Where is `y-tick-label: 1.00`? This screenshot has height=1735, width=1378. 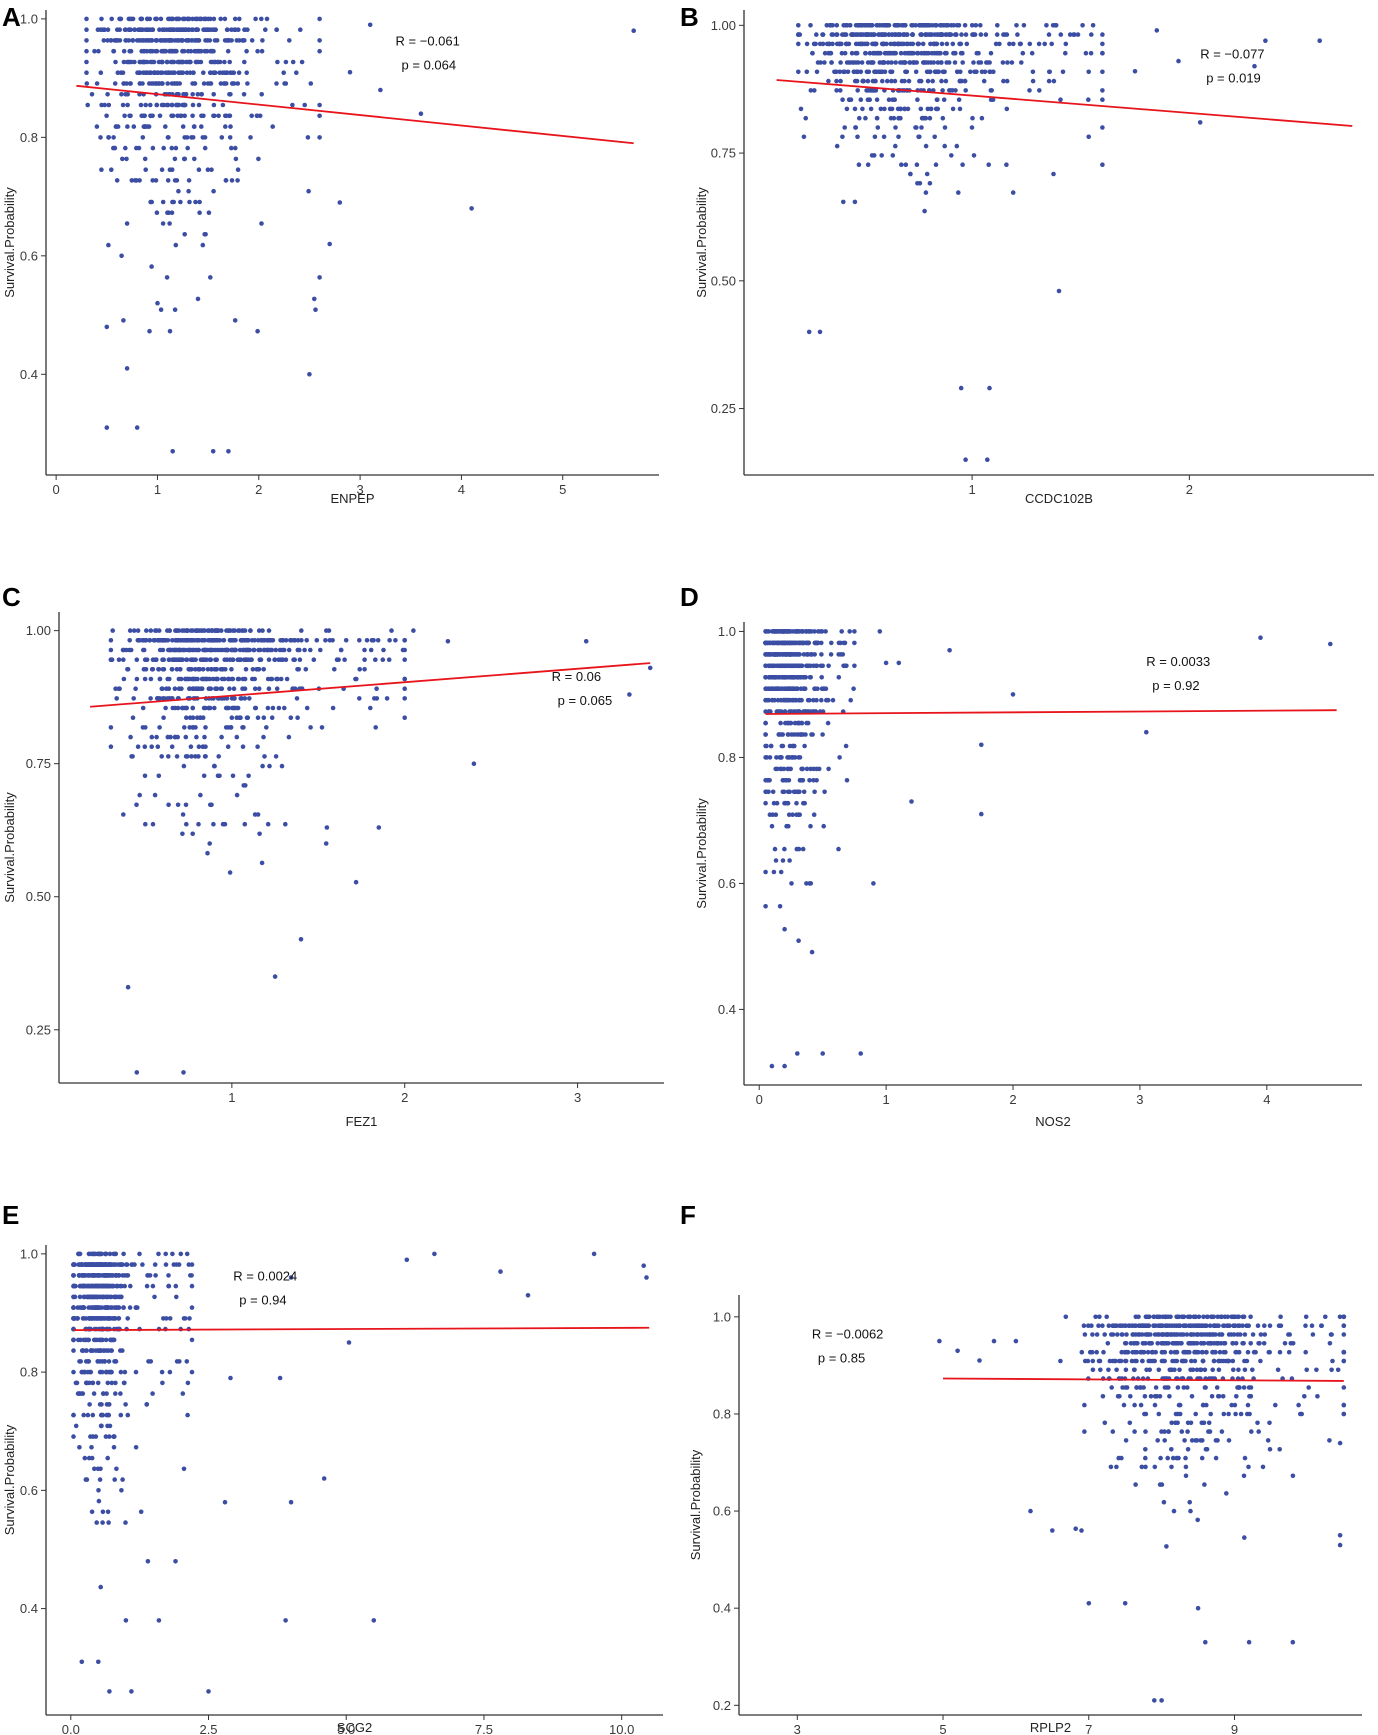
y-tick-label: 1.00 is located at coordinates (723, 25).